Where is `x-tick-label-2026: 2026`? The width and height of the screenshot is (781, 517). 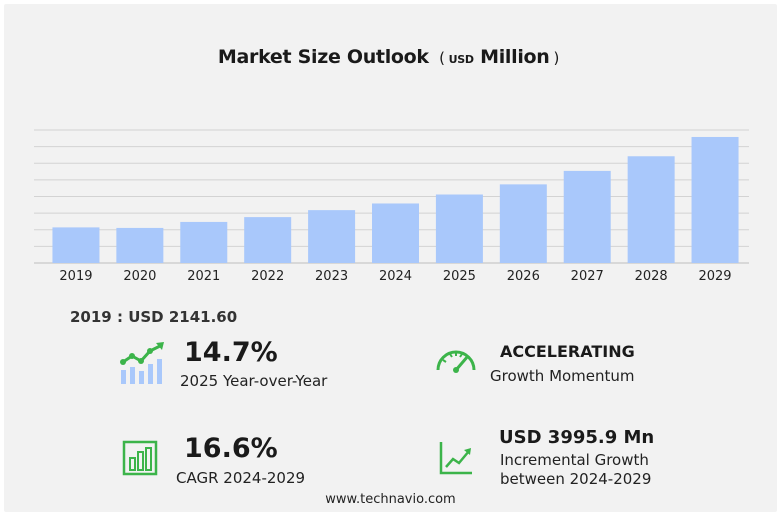 x-tick-label-2026: 2026 is located at coordinates (523, 276).